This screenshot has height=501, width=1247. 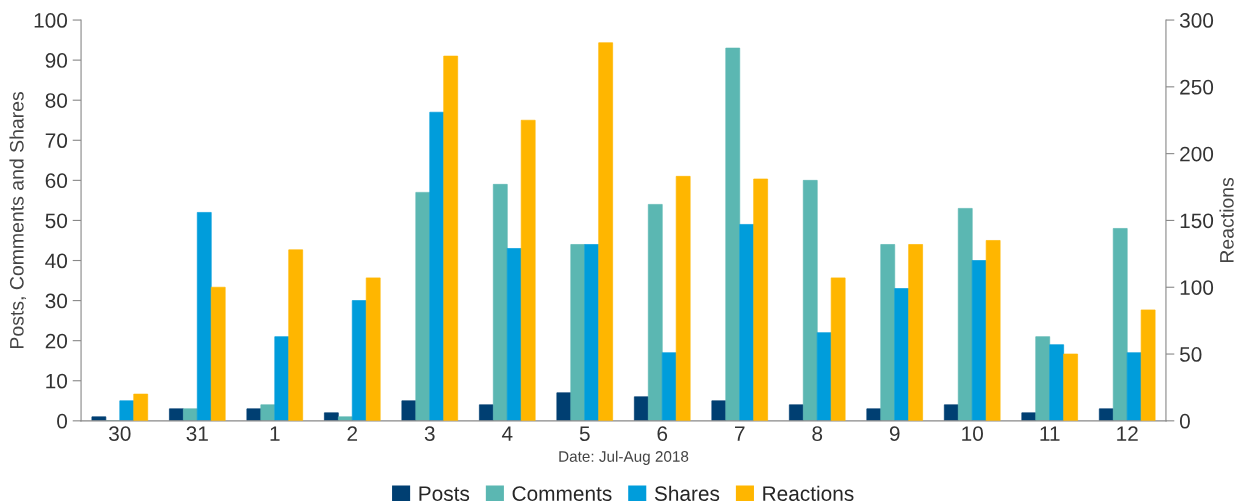 I want to click on legend-label: Posts, so click(x=444, y=493).